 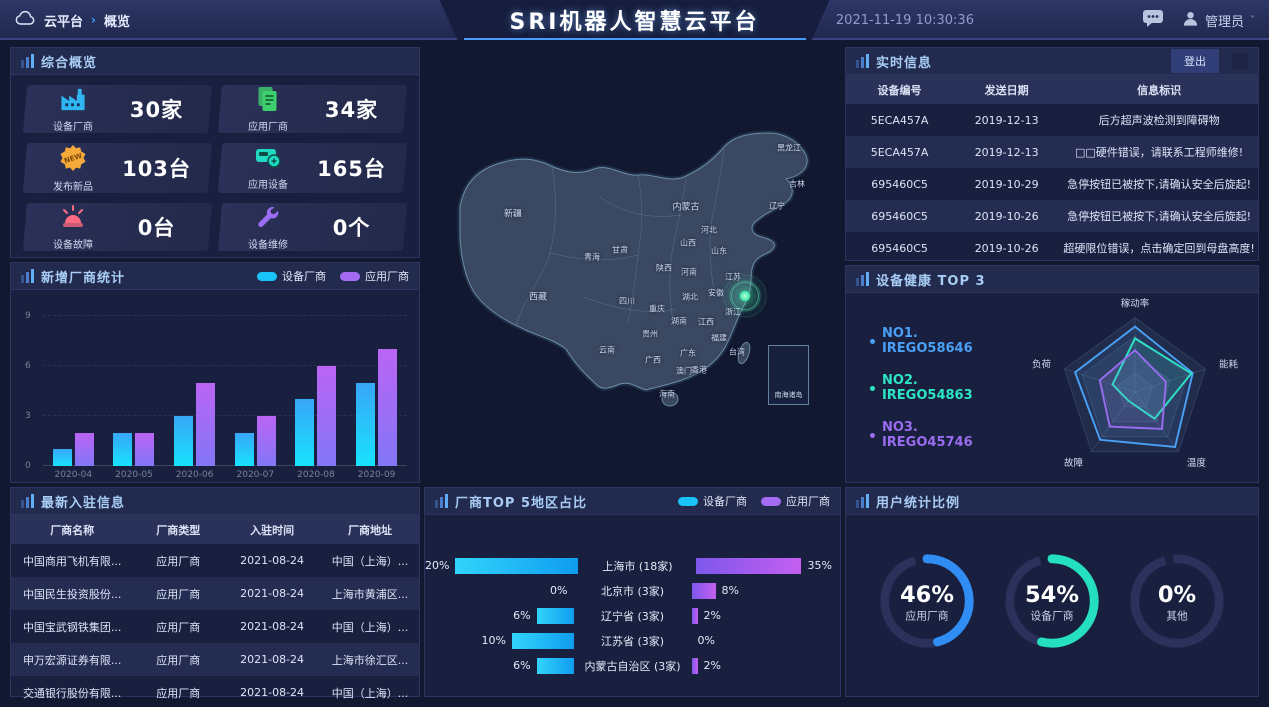 I want to click on stat-value: 0个, so click(x=351, y=228).